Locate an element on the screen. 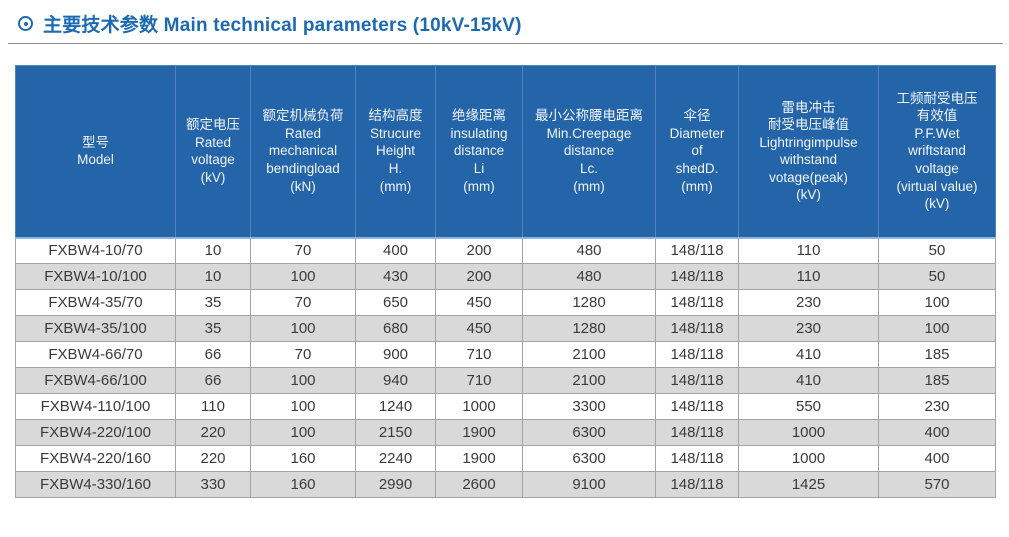  model-cell: FXBW4-220/160 is located at coordinates (95, 458).